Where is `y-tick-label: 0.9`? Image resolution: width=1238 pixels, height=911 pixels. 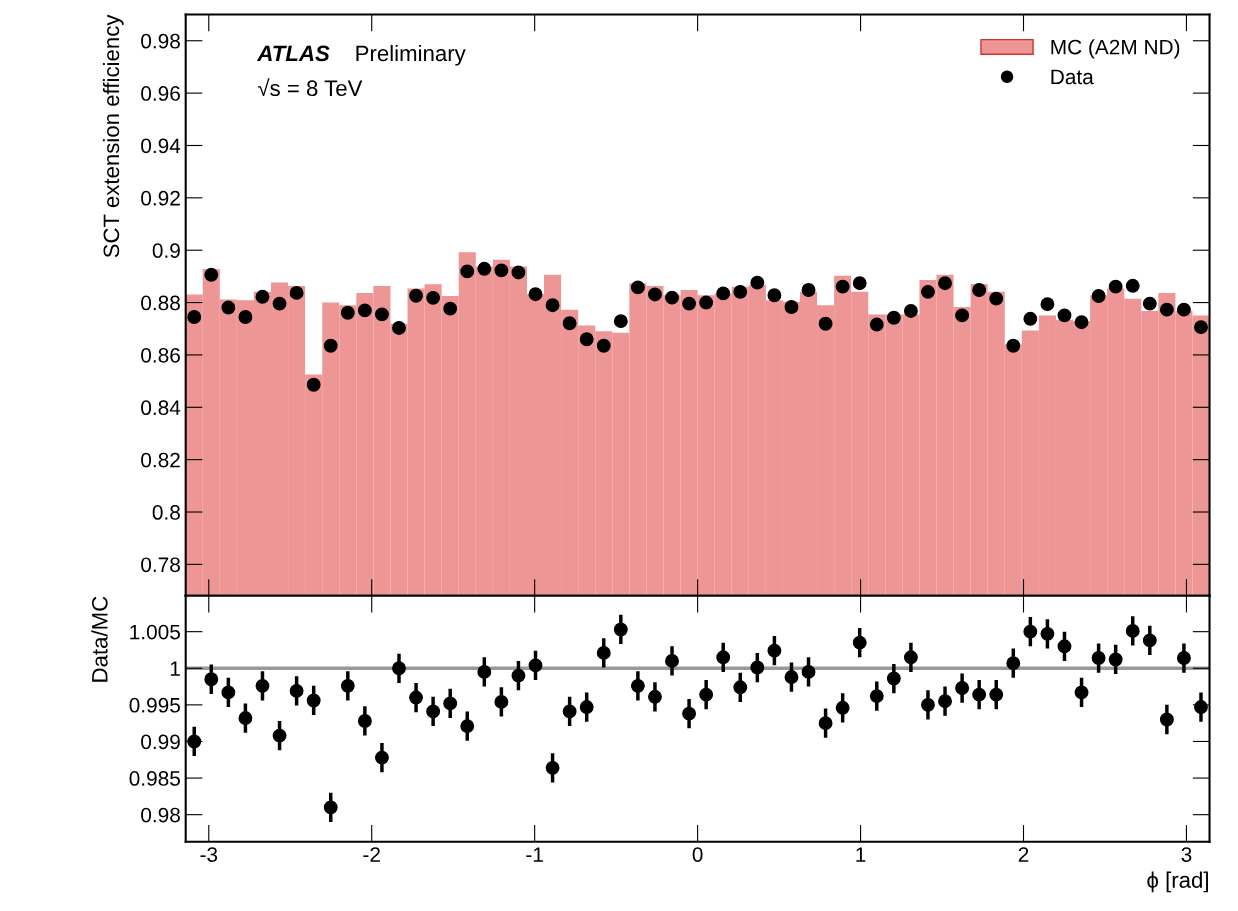 y-tick-label: 0.9 is located at coordinates (166, 250).